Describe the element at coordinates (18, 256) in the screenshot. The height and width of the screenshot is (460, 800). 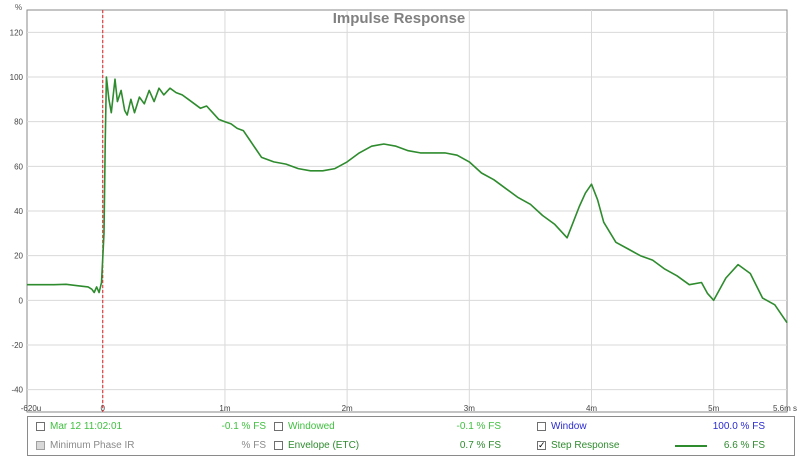
I see `y-tick-label: 20` at that location.